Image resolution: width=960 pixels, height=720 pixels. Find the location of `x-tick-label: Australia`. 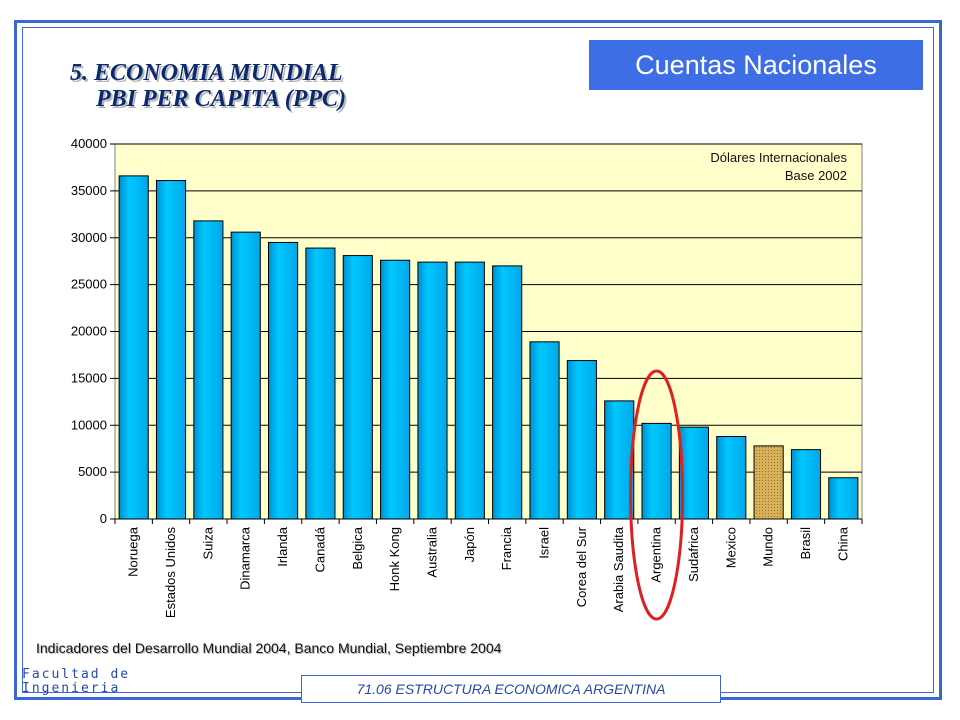

x-tick-label: Australia is located at coordinates (431, 551).